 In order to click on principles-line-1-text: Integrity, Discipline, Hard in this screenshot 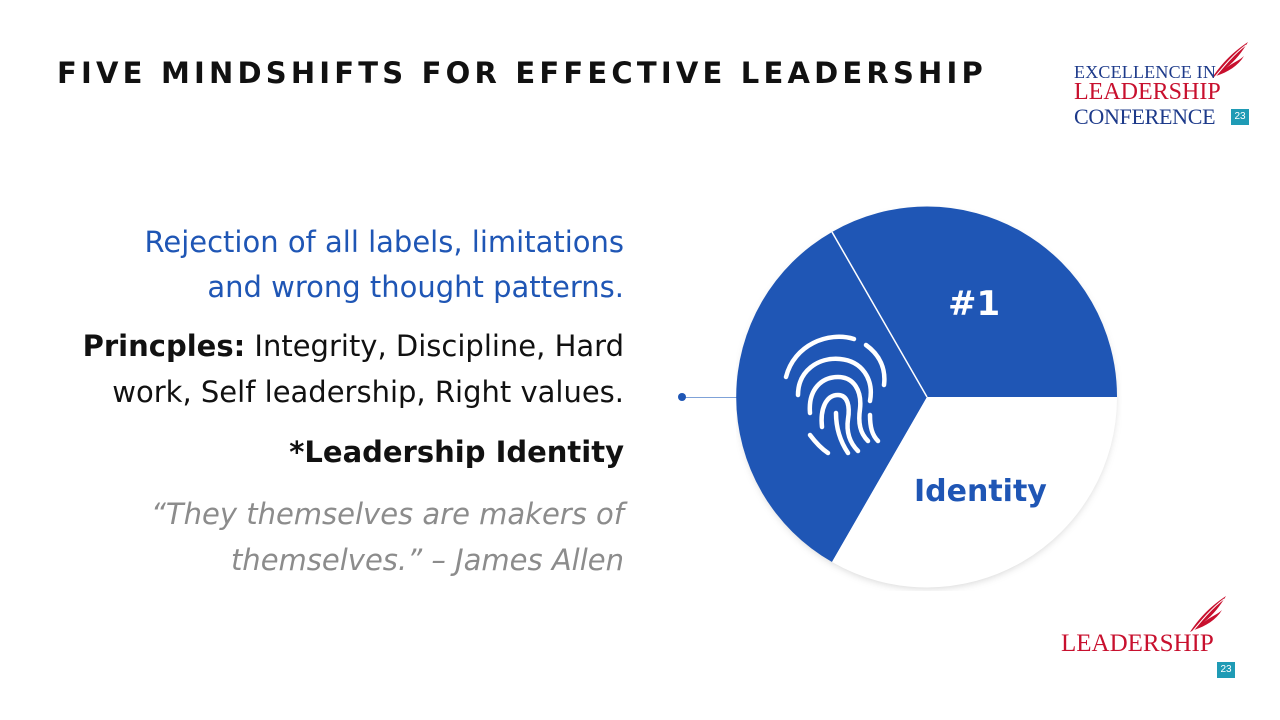, I will do `click(439, 346)`.